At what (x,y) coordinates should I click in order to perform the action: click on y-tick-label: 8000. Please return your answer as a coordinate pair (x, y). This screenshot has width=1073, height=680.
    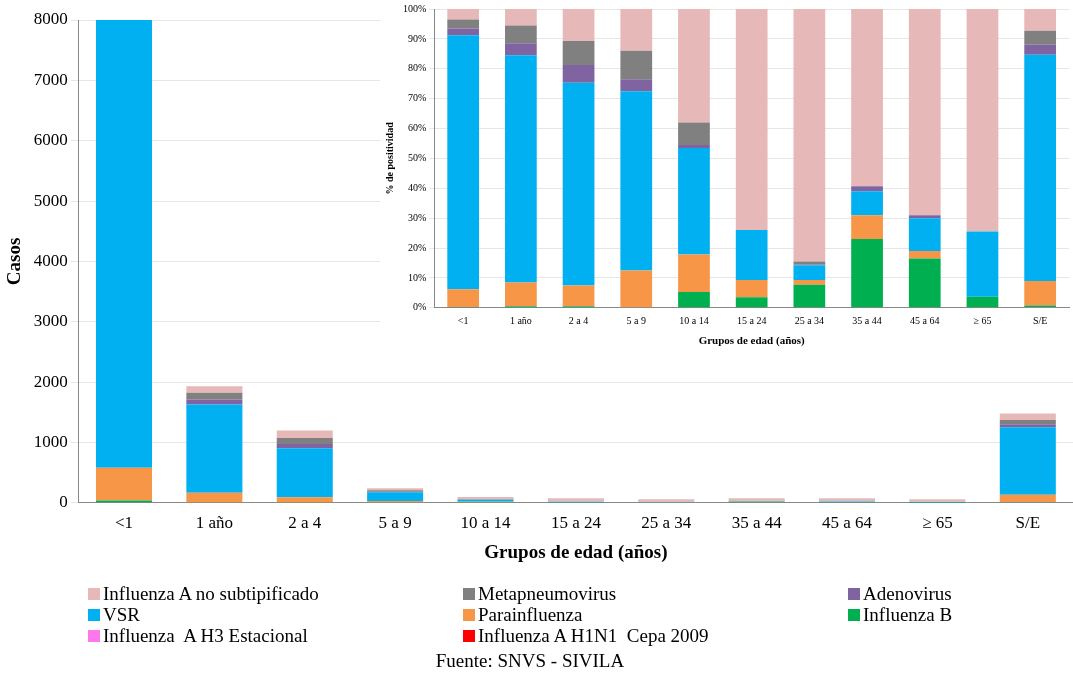
    Looking at the image, I should click on (50, 19).